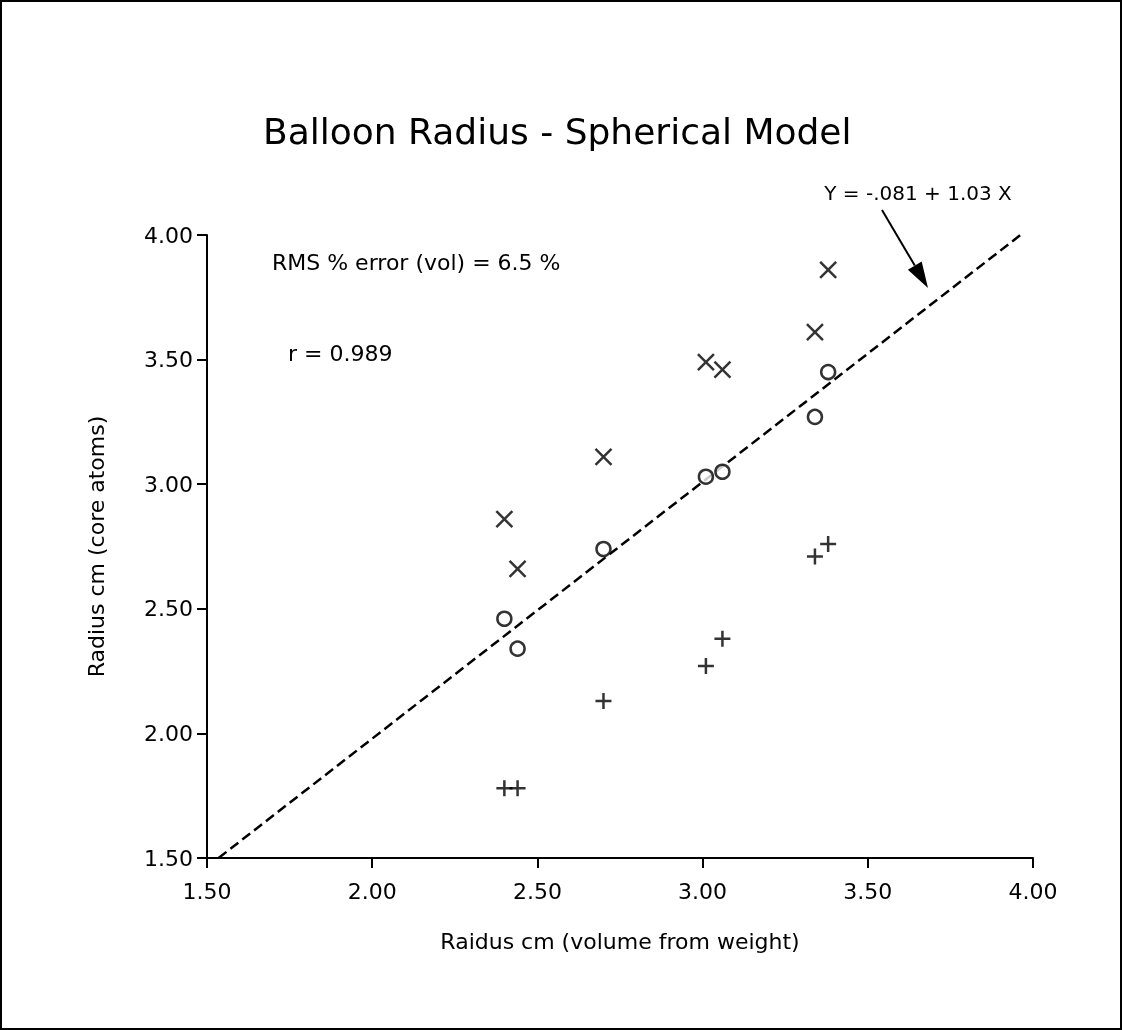 This screenshot has height=1030, width=1122. Describe the element at coordinates (620, 941) in the screenshot. I see `x-axis-title: Raidus cm (volume from weight)` at that location.